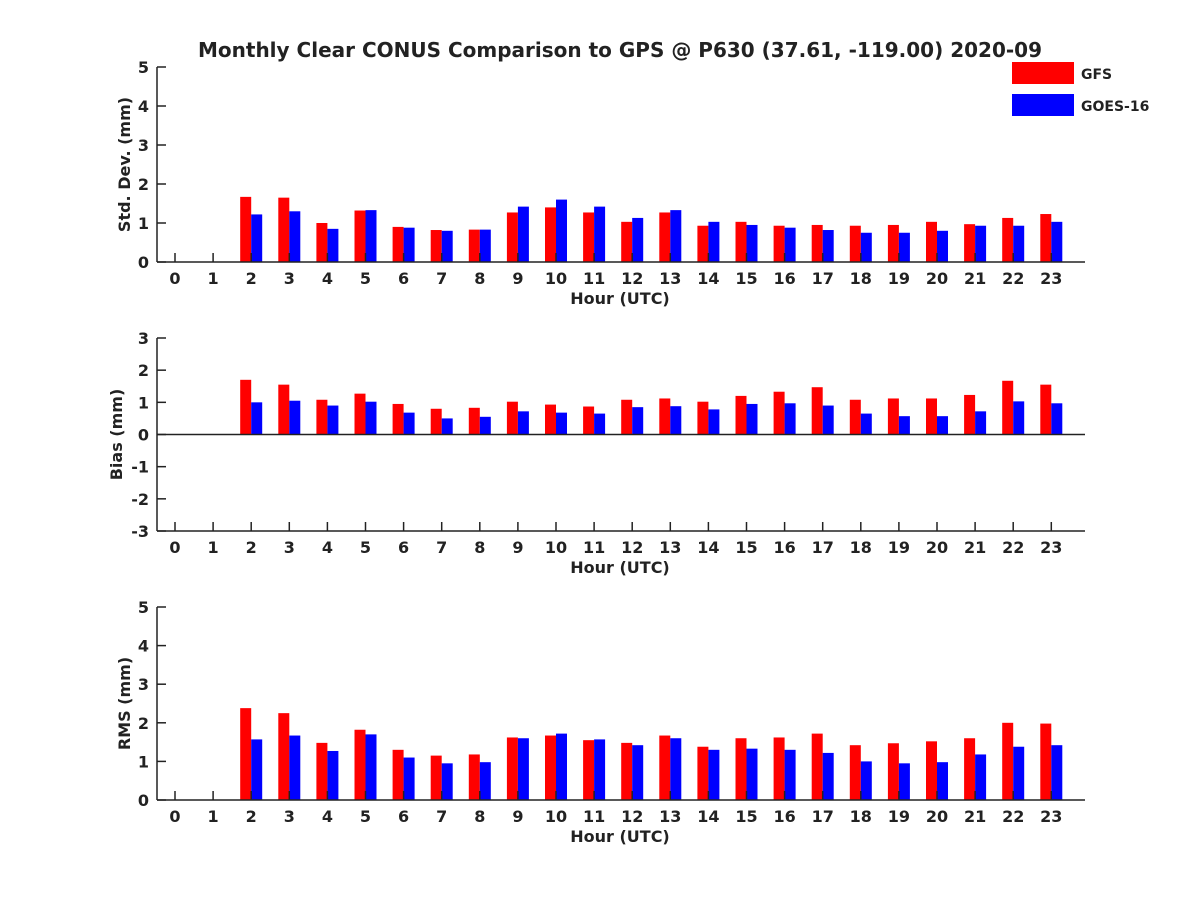  I want to click on bar-bias-goes16-h7, so click(447, 426).